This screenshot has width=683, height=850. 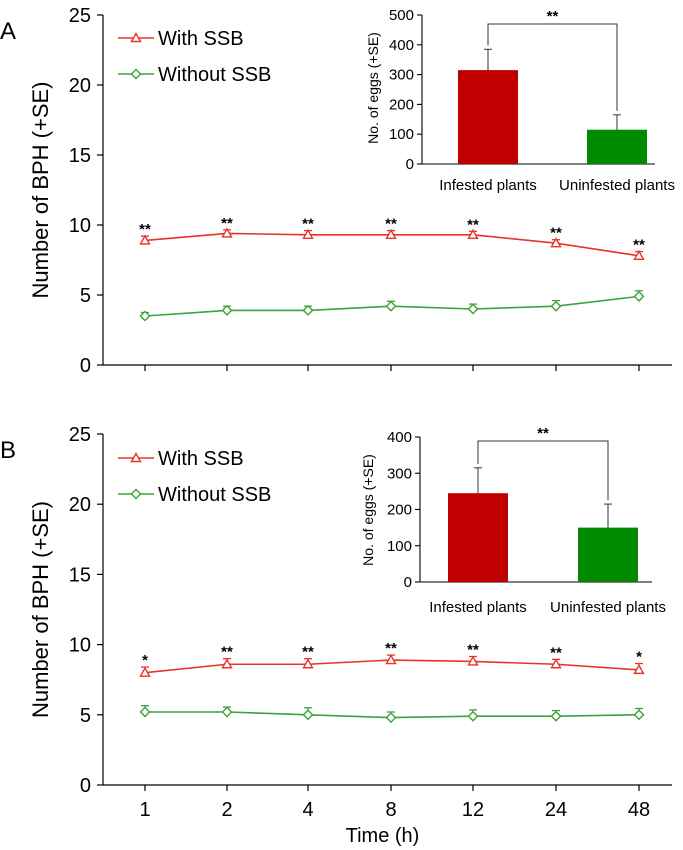 I want to click on panel-label: A, so click(x=8, y=31).